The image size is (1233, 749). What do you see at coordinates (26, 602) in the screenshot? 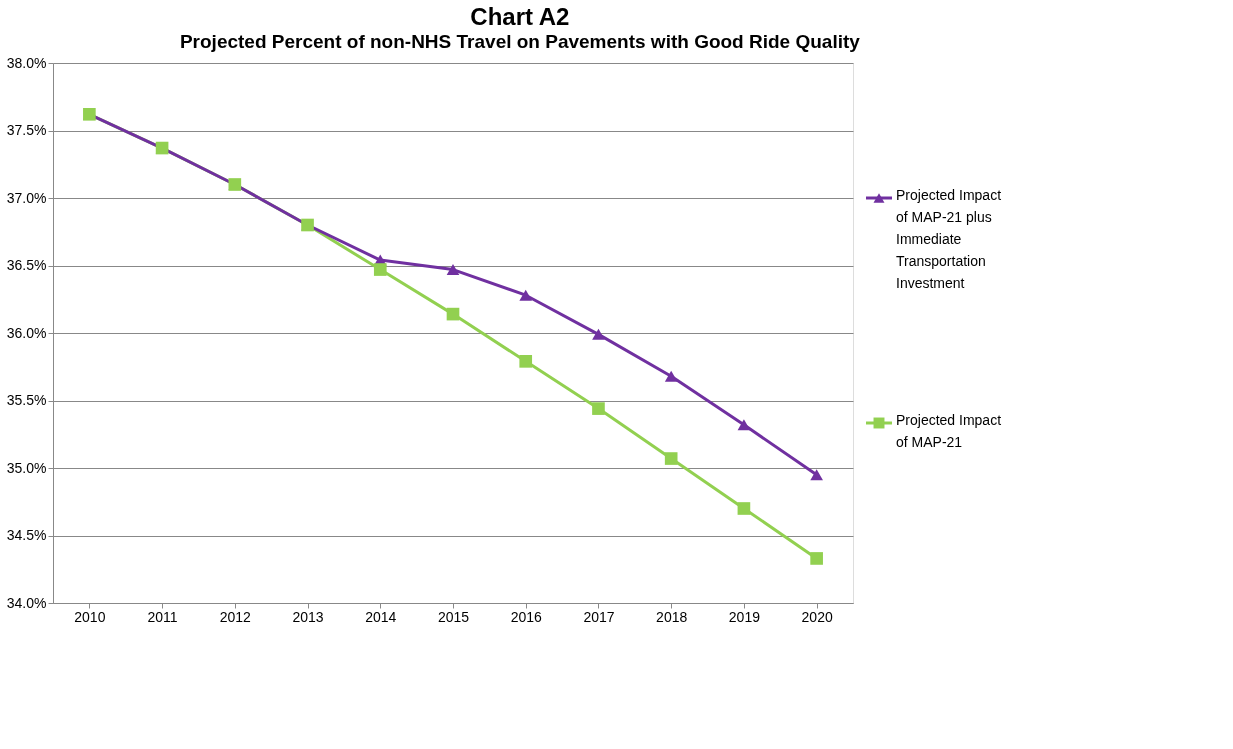
I see `y-tick-label: 34.0%` at bounding box center [26, 602].